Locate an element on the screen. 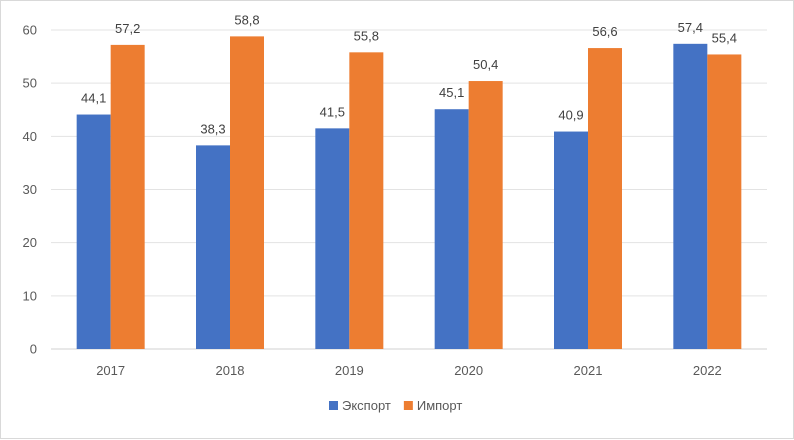 This screenshot has height=440, width=794. bar-export-2017 is located at coordinates (93, 231).